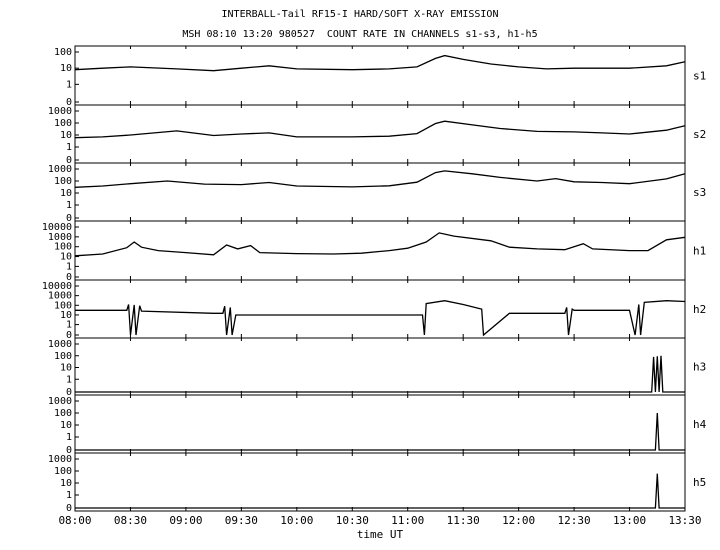 The height and width of the screenshot is (550, 720). Describe the element at coordinates (74, 520) in the screenshot. I see `x-tick-label: 08:00` at that location.